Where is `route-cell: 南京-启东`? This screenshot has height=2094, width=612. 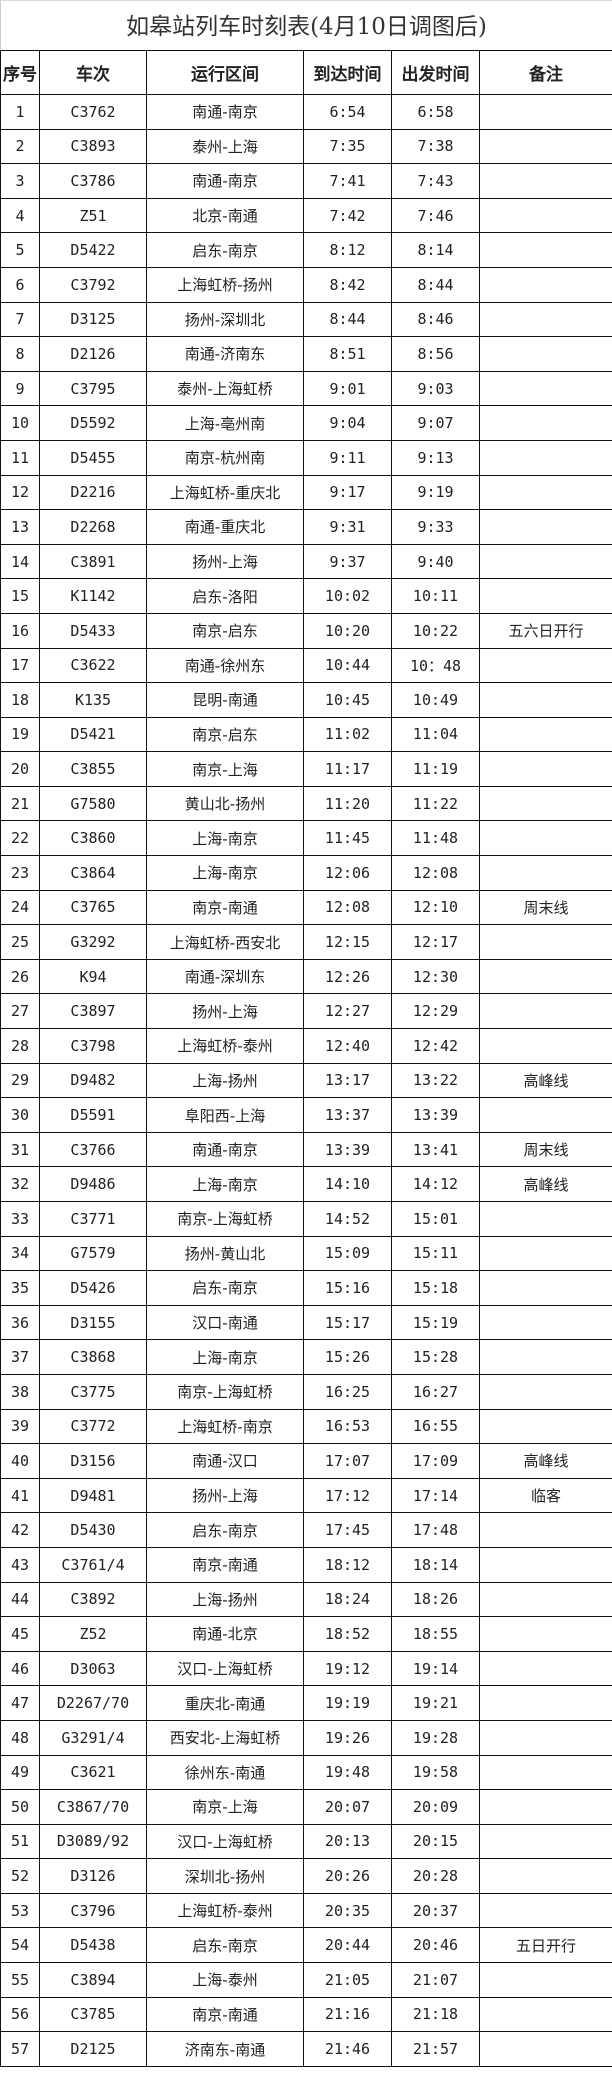 route-cell: 南京-启东 is located at coordinates (225, 734).